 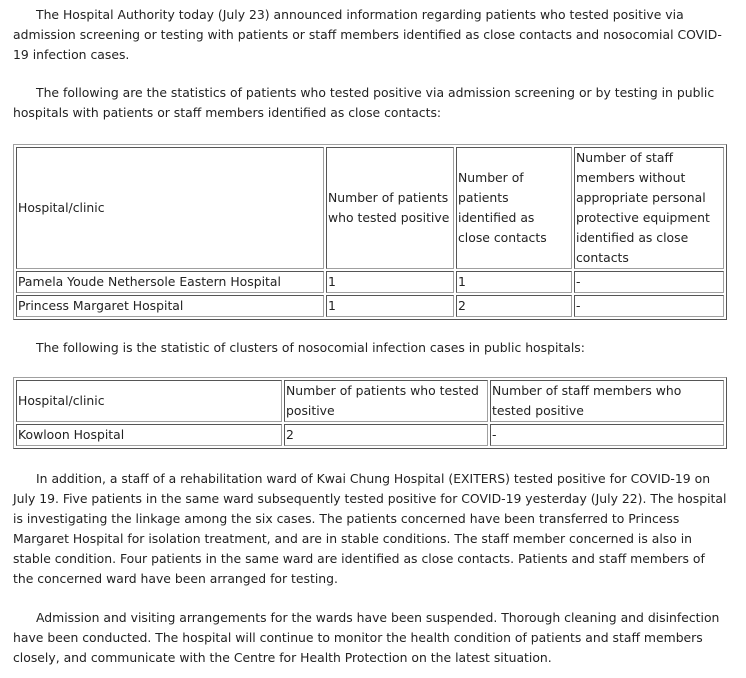 What do you see at coordinates (149, 435) in the screenshot?
I see `cell: Kowloon Hospital` at bounding box center [149, 435].